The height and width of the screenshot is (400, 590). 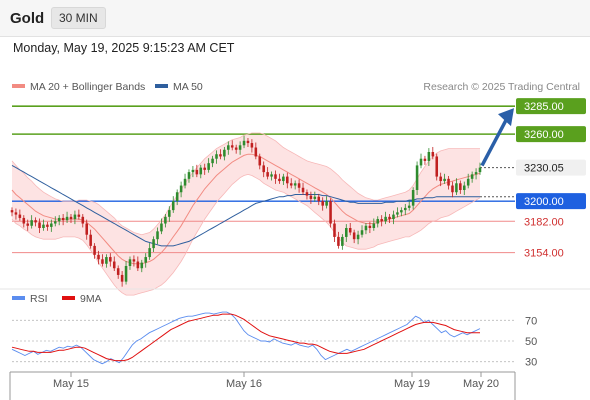 I want to click on rsi-legend-label-1: 9MA, so click(x=91, y=299).